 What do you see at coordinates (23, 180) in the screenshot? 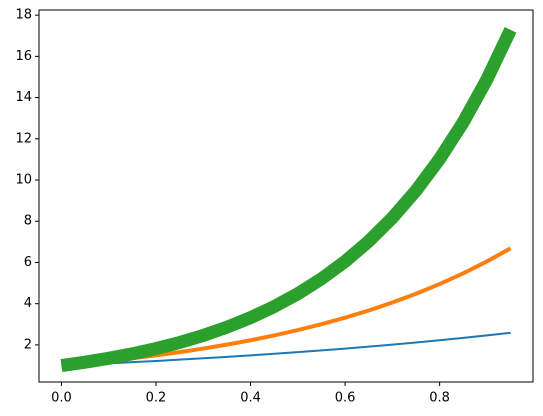
I see `y-tick-label: 10` at bounding box center [23, 180].